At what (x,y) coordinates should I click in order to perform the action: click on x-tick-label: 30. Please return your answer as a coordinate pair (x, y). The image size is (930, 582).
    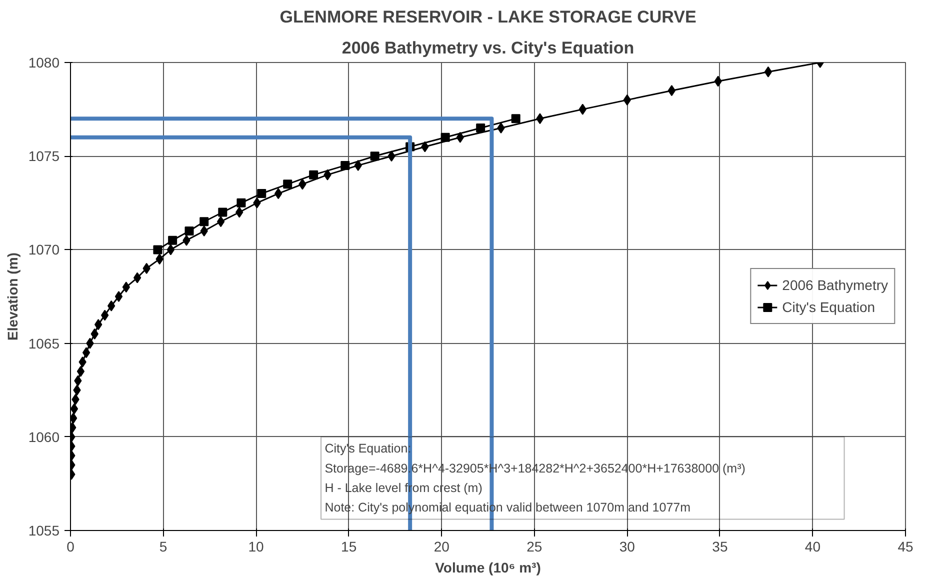
    Looking at the image, I should click on (627, 546).